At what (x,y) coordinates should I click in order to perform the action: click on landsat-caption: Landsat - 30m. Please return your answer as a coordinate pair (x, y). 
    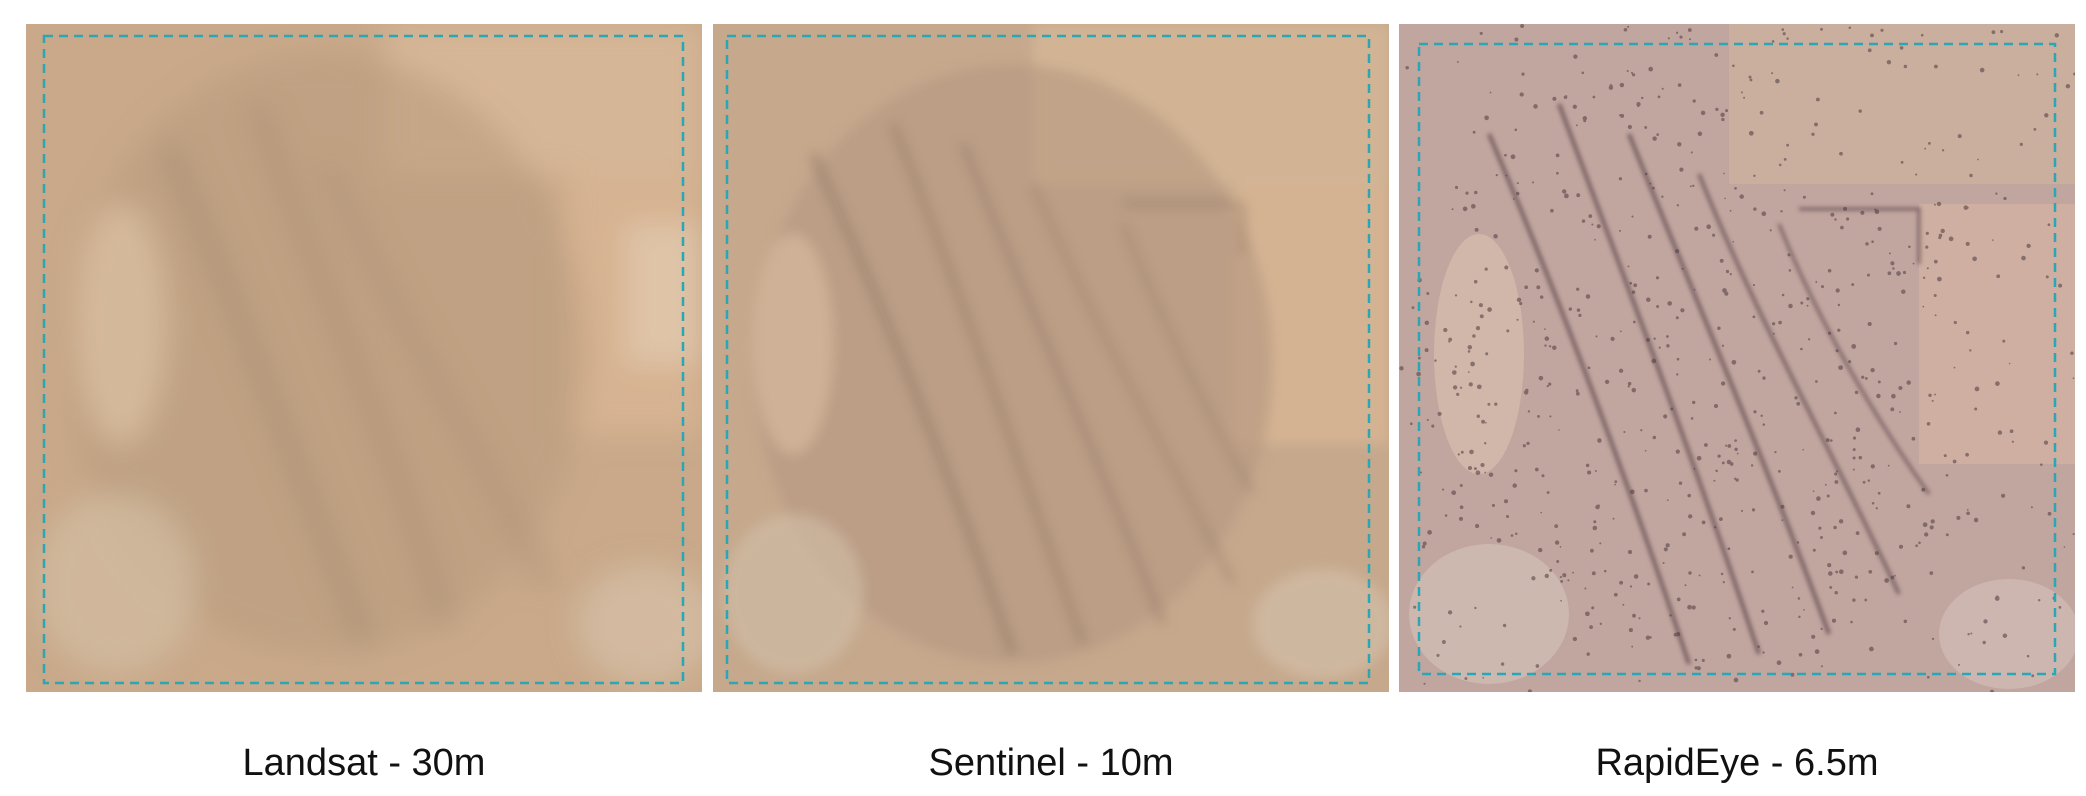
    Looking at the image, I should click on (364, 763).